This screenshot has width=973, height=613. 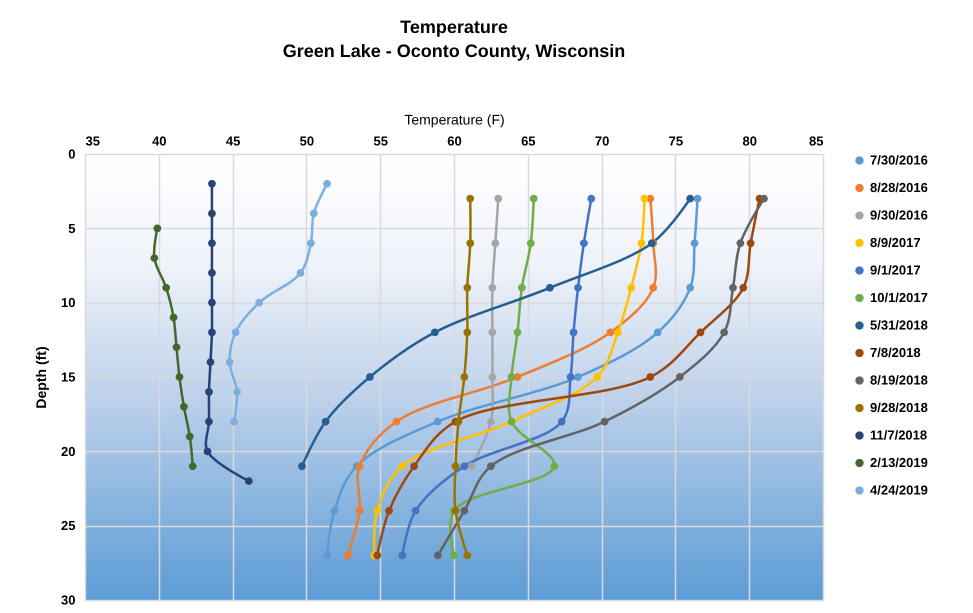 What do you see at coordinates (899, 490) in the screenshot?
I see `legend-label: 4/24/2019` at bounding box center [899, 490].